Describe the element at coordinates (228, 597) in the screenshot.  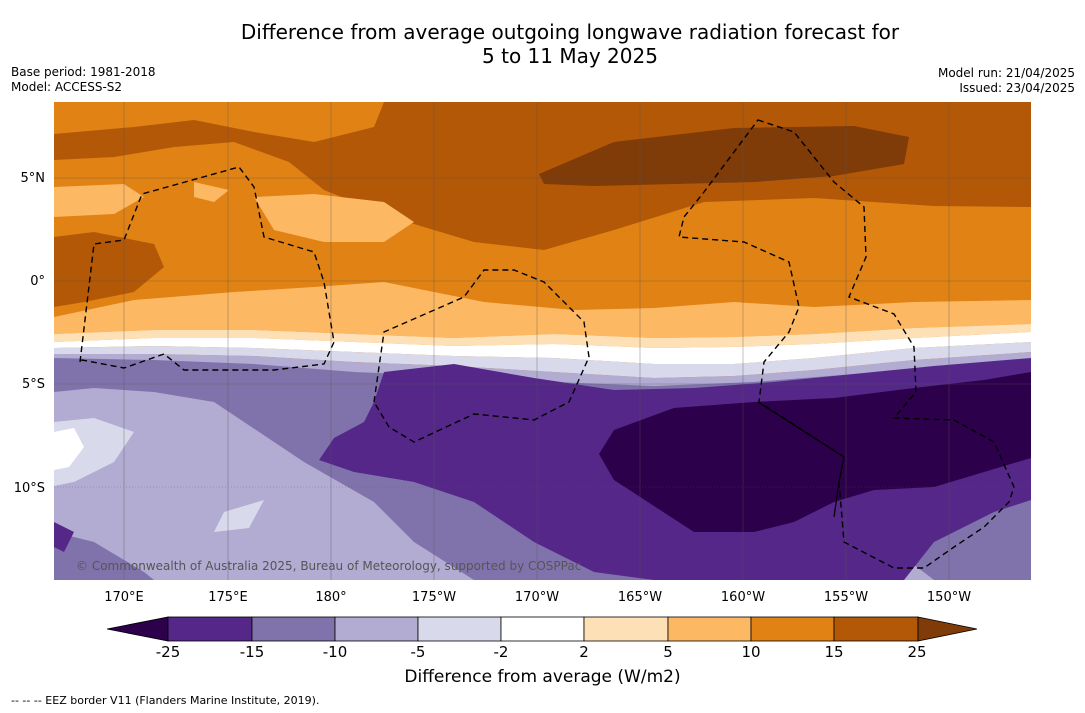
I see `lon-label-175e: 175°E` at that location.